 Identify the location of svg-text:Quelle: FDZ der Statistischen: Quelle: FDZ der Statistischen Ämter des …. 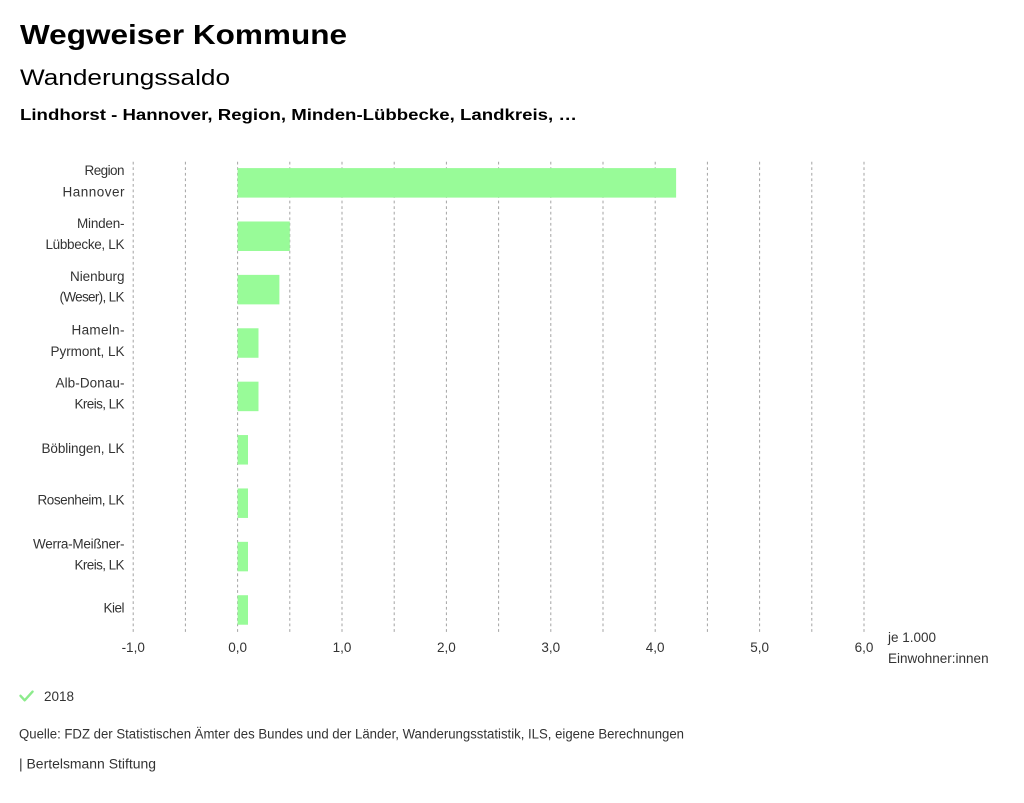
(351, 733).